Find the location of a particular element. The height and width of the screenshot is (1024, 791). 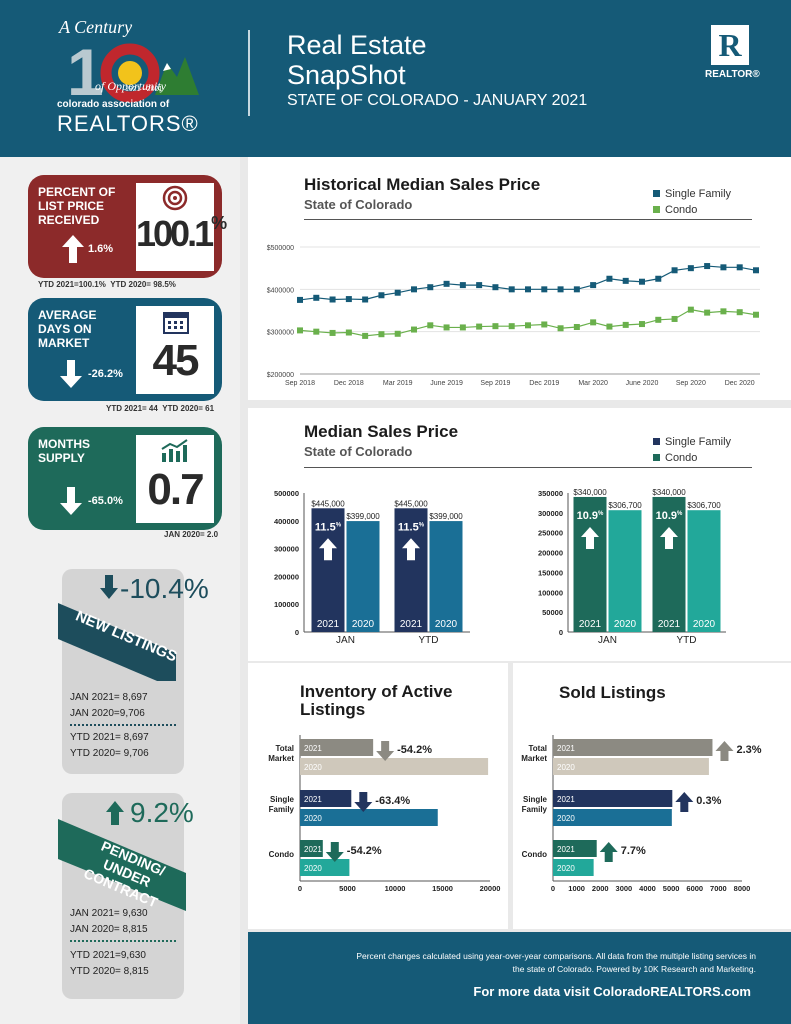

x-tick-label: June 2020 is located at coordinates (642, 383).